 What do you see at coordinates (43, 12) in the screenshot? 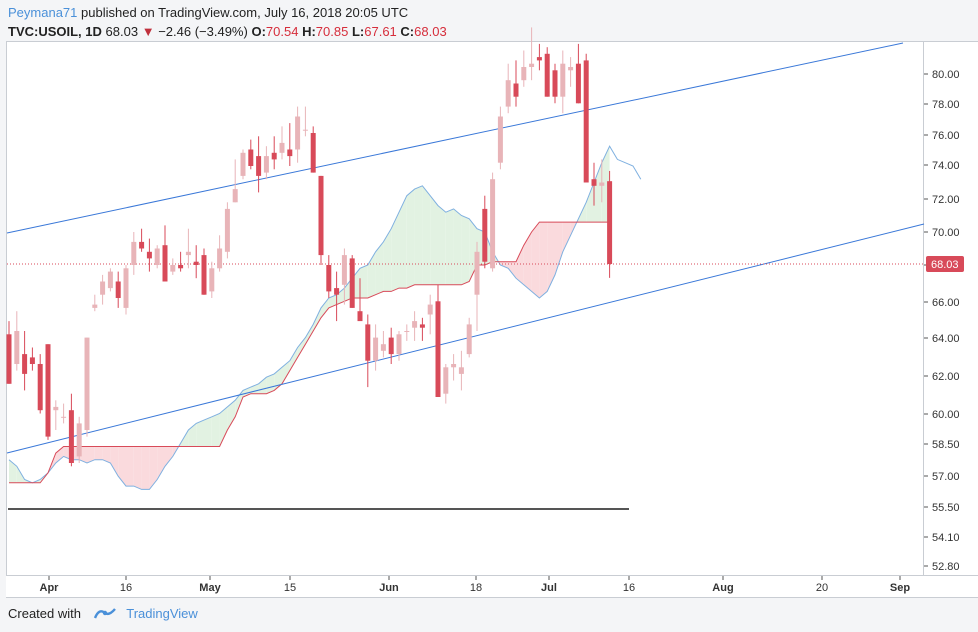
I see `author-link: Peymana71` at bounding box center [43, 12].